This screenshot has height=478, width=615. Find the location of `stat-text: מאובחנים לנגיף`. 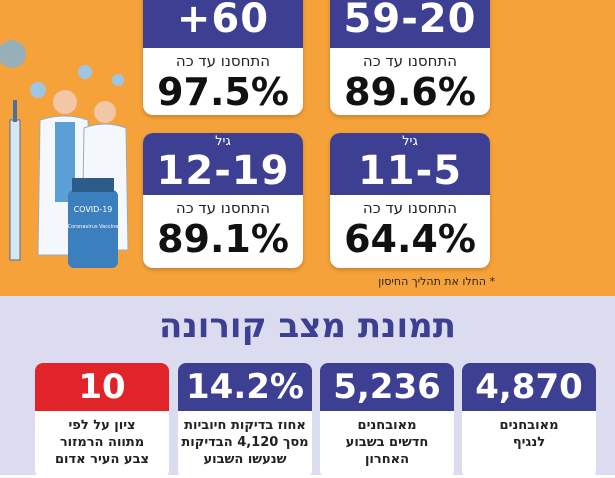

stat-text: מאובחנים לנגיף is located at coordinates (529, 431).